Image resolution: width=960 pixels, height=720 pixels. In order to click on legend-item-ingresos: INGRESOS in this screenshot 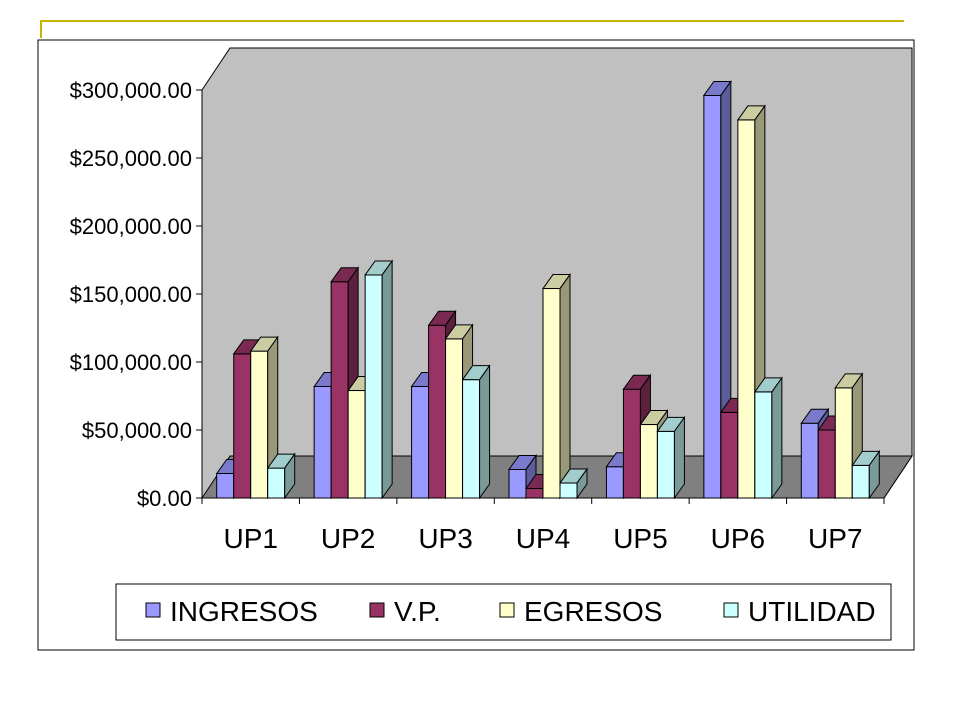, I will do `click(231, 611)`.